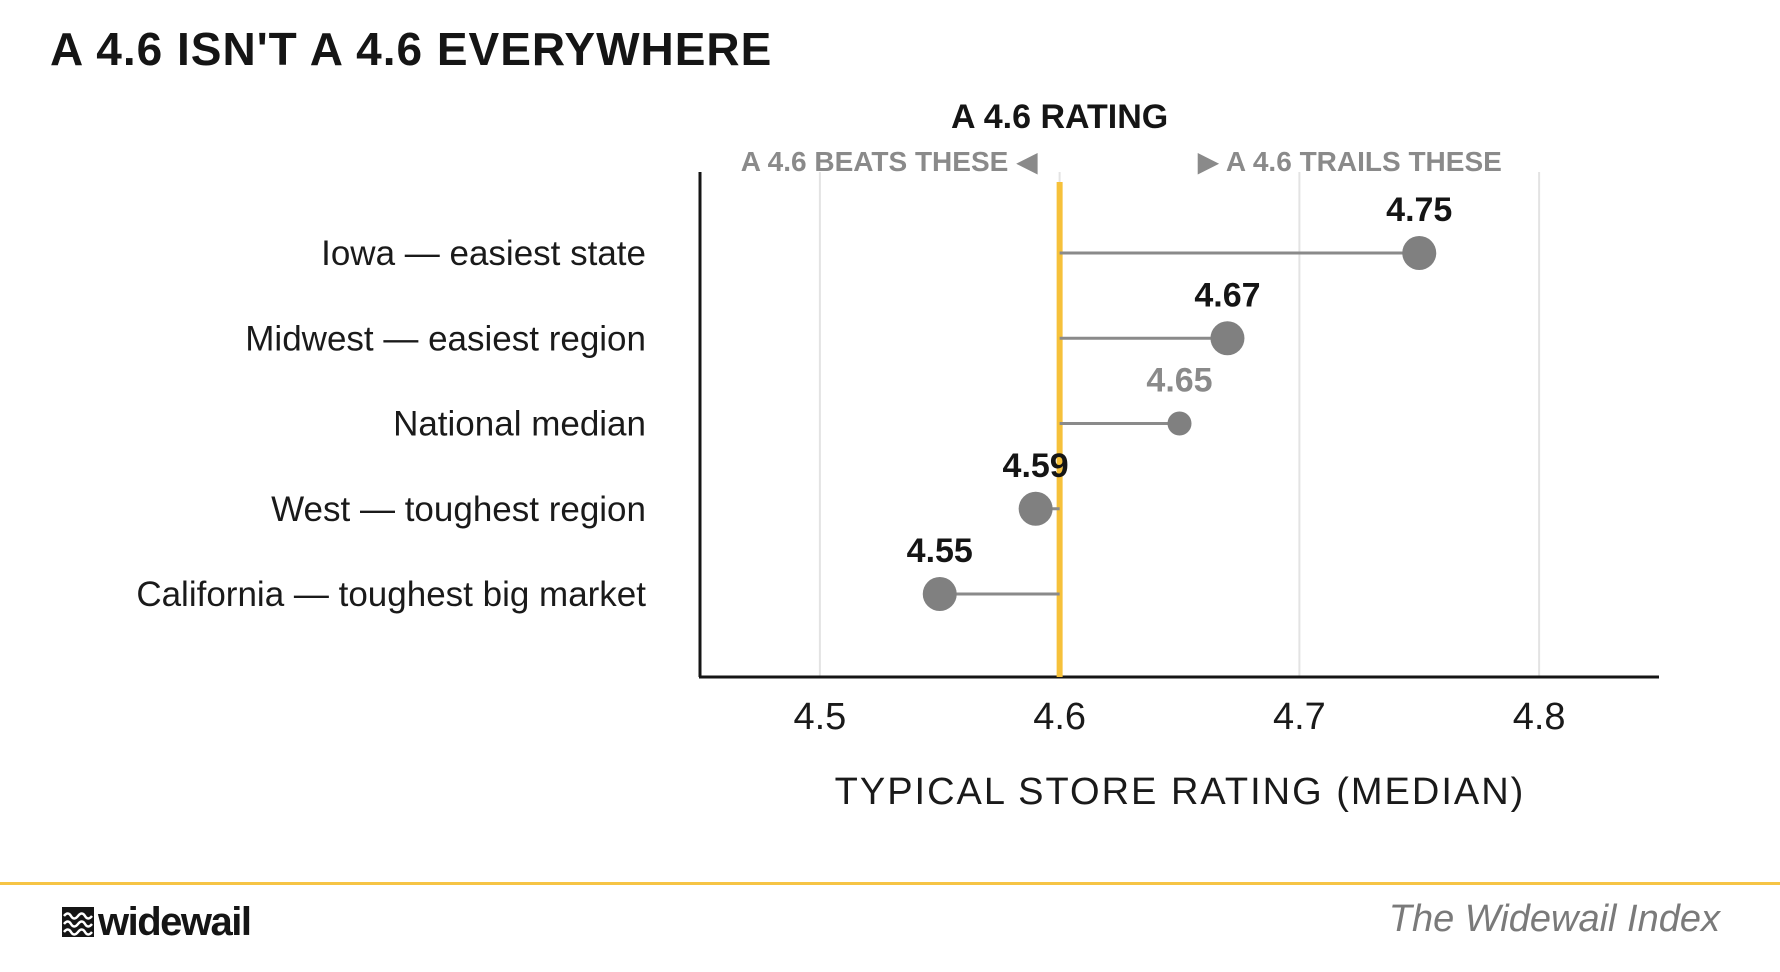 The image size is (1780, 972). What do you see at coordinates (1554, 919) in the screenshot?
I see `source-credit: The Widewail Index` at bounding box center [1554, 919].